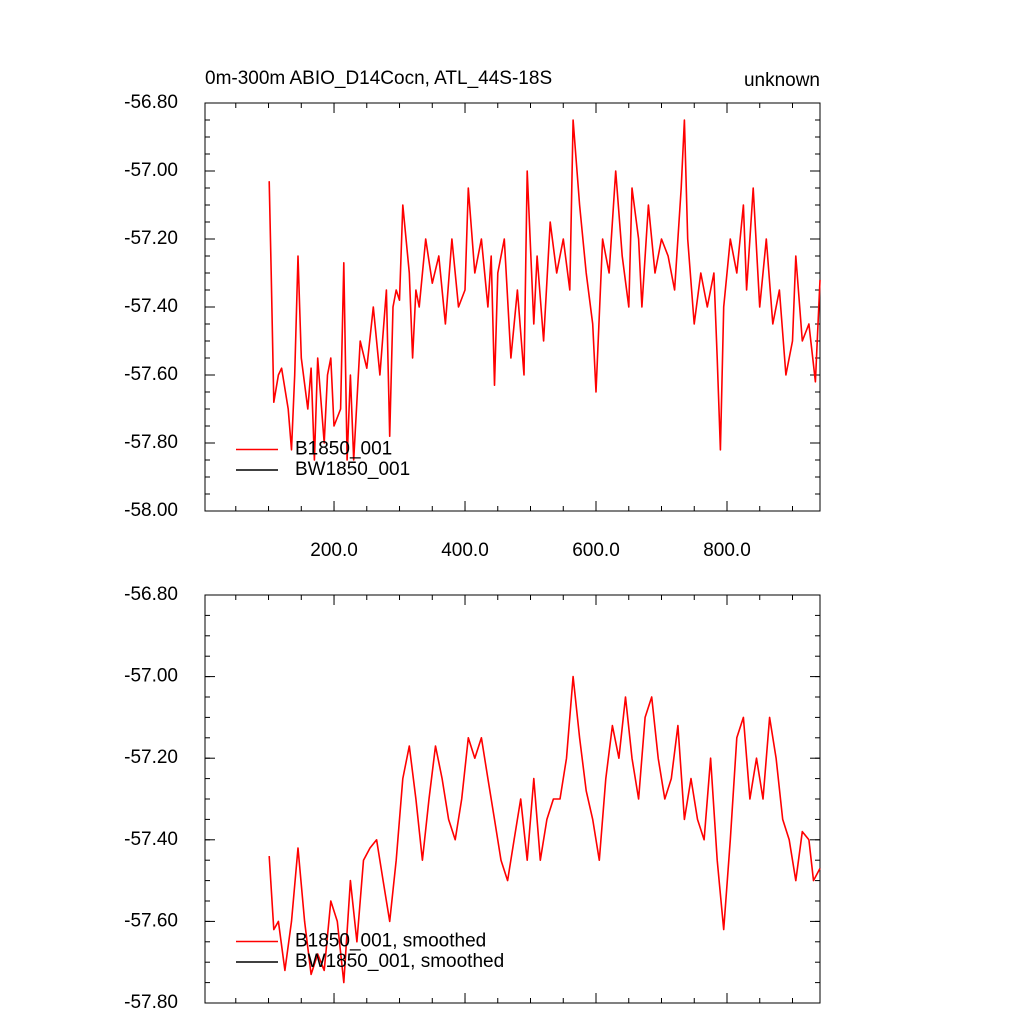 This screenshot has width=1024, height=1024. Describe the element at coordinates (596, 550) in the screenshot. I see `x-tick-label: 600.0` at that location.